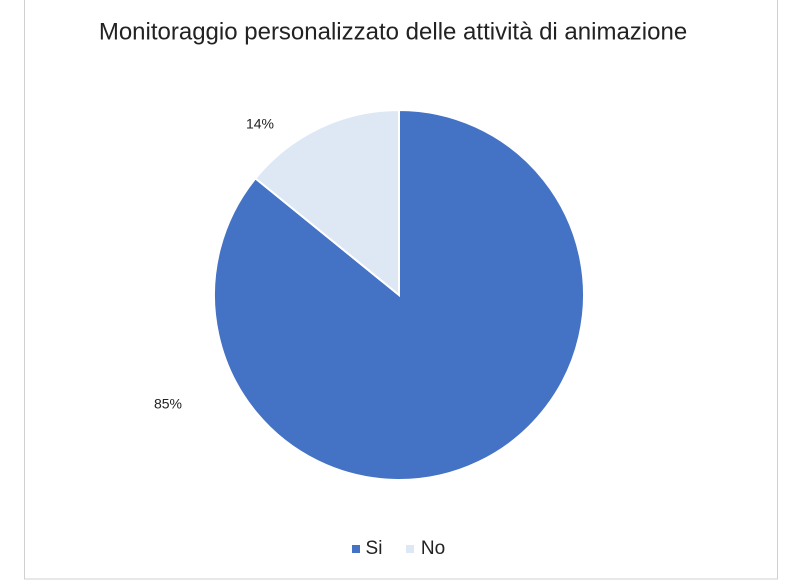 This screenshot has height=583, width=785. I want to click on legend-label: Si, so click(374, 548).